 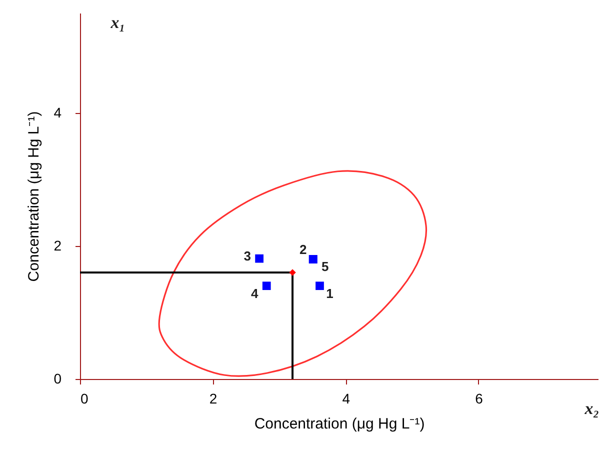 What do you see at coordinates (325, 266) in the screenshot?
I see `annotation: 5` at bounding box center [325, 266].